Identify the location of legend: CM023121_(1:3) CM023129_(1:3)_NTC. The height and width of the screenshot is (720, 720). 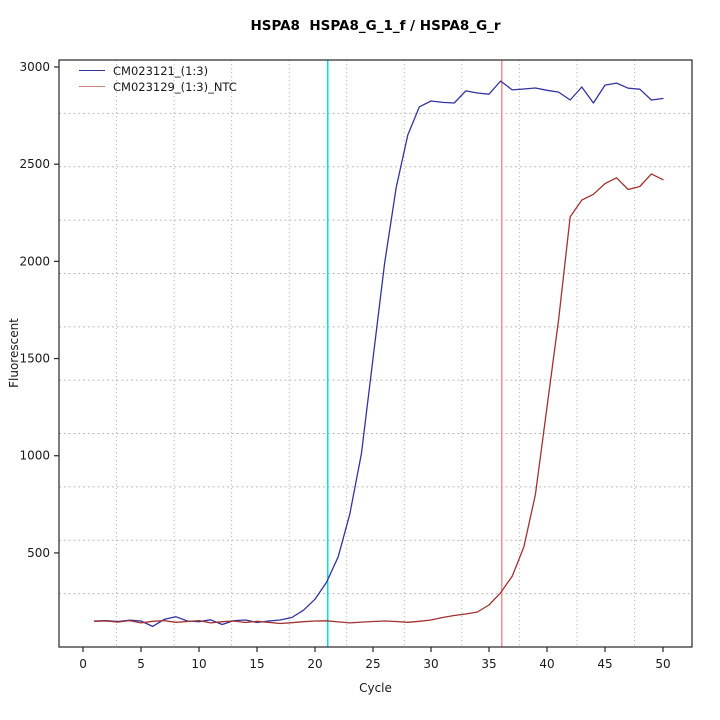
(158, 78).